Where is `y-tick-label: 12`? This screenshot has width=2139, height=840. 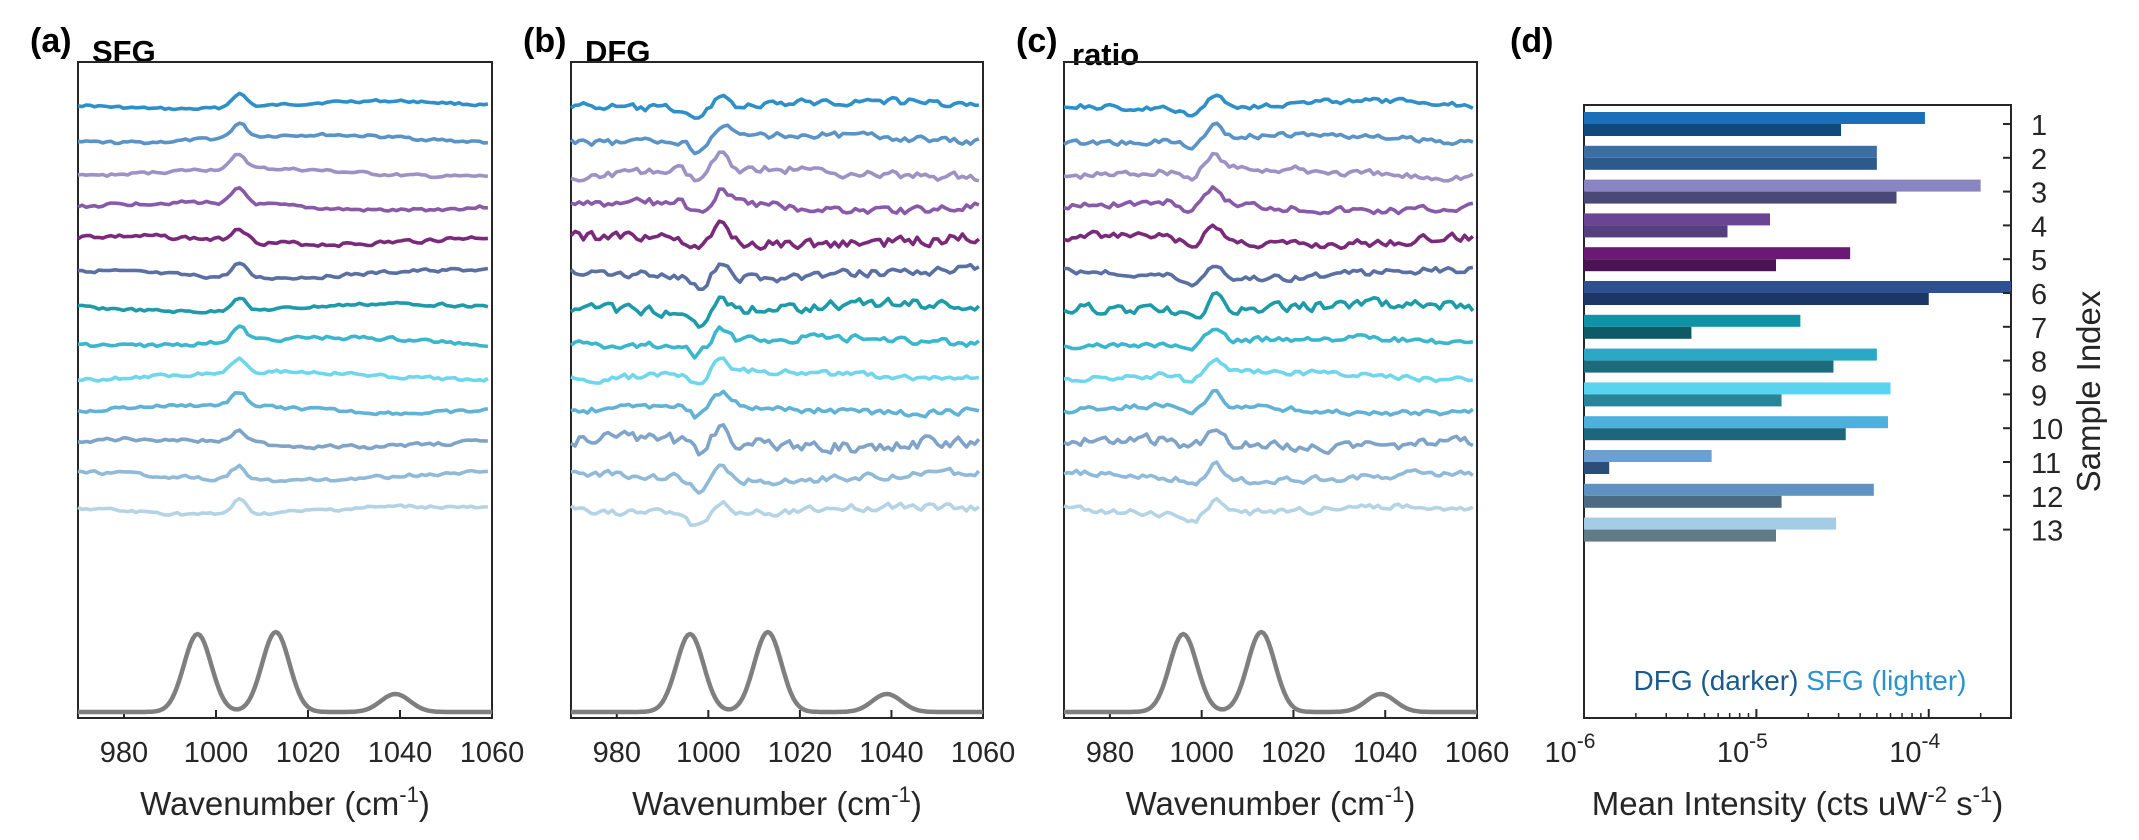 y-tick-label: 12 is located at coordinates (2047, 498).